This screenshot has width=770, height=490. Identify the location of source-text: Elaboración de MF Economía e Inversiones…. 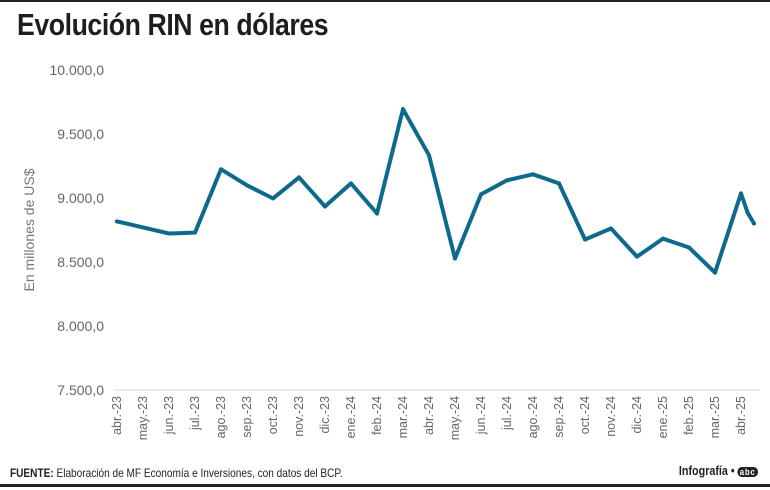
(199, 473).